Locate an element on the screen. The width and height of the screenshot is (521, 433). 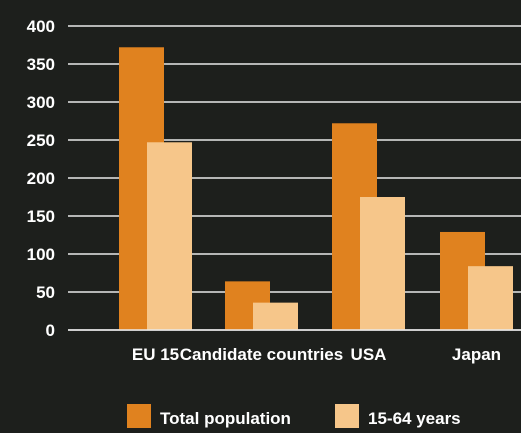
legend-label: 15-64 years is located at coordinates (414, 418).